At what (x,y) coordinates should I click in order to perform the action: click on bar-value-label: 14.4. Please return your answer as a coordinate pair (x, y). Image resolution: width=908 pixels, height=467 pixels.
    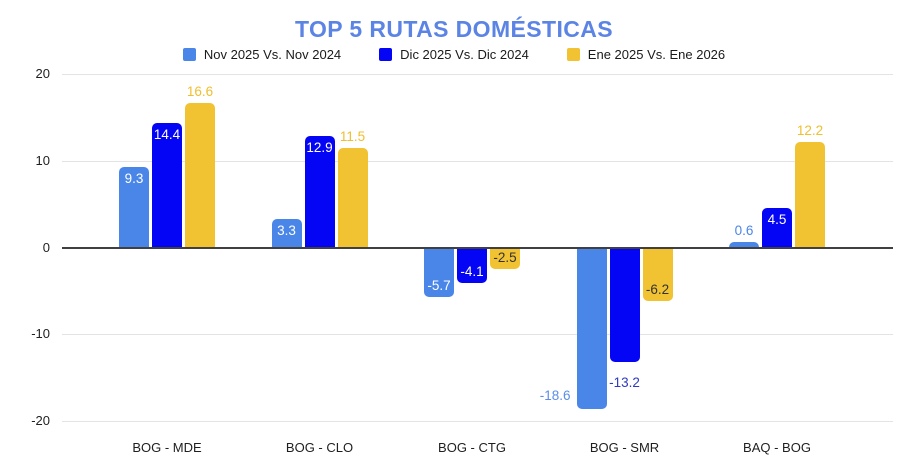
    Looking at the image, I should click on (167, 134).